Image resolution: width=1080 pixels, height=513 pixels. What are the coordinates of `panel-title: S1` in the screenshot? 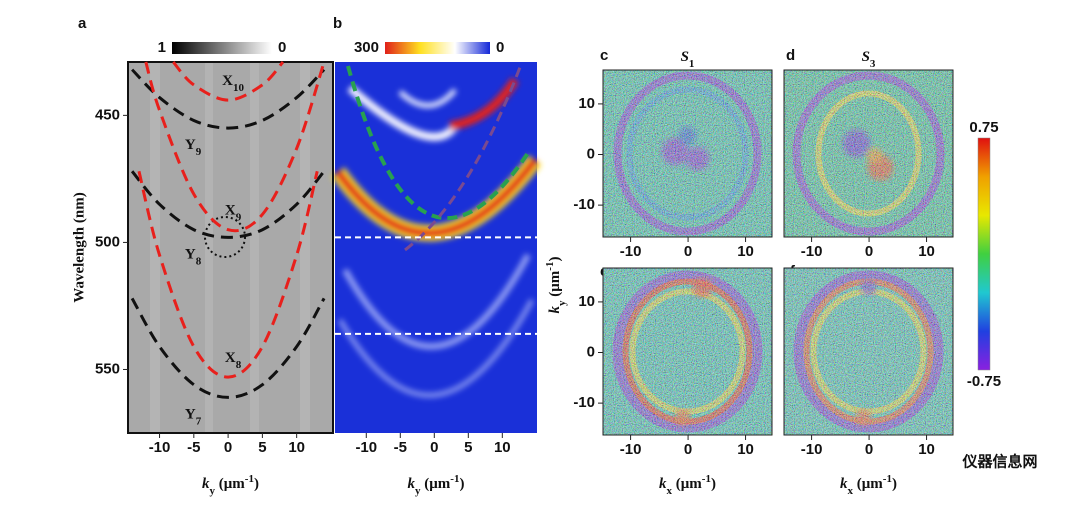 It's located at (688, 59).